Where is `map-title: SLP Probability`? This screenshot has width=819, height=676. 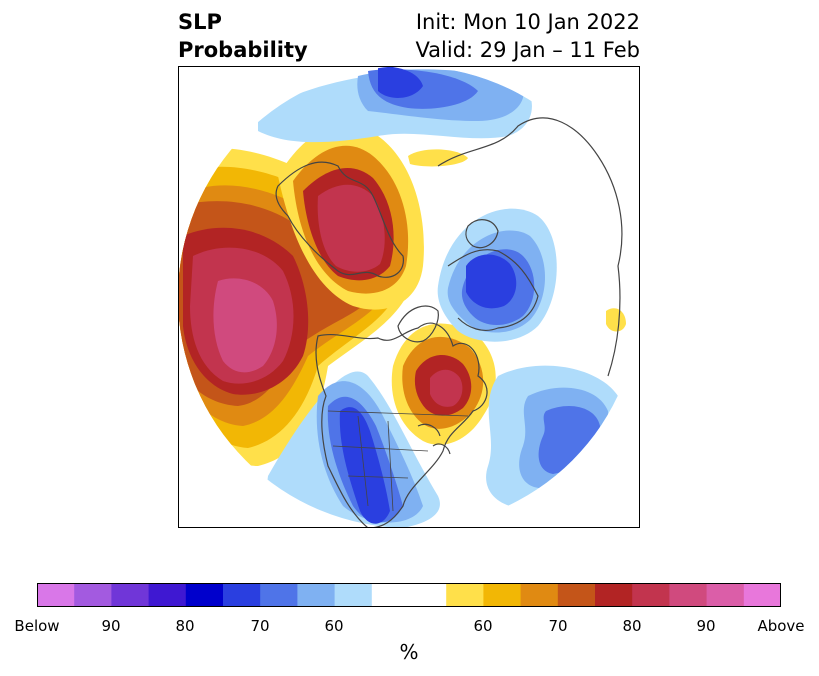
map-title: SLP Probability is located at coordinates (243, 36).